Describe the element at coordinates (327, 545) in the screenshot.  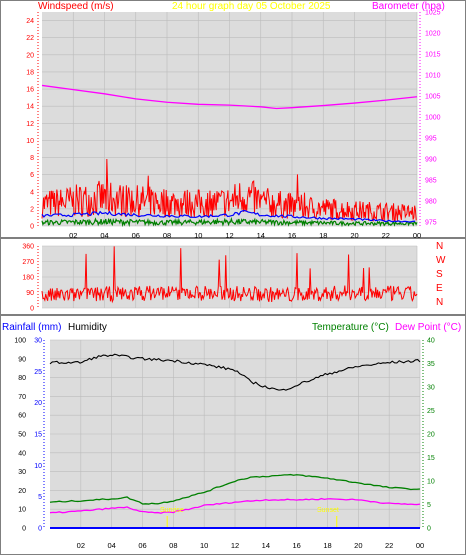
I see `temp-x-tick: 18` at that location.